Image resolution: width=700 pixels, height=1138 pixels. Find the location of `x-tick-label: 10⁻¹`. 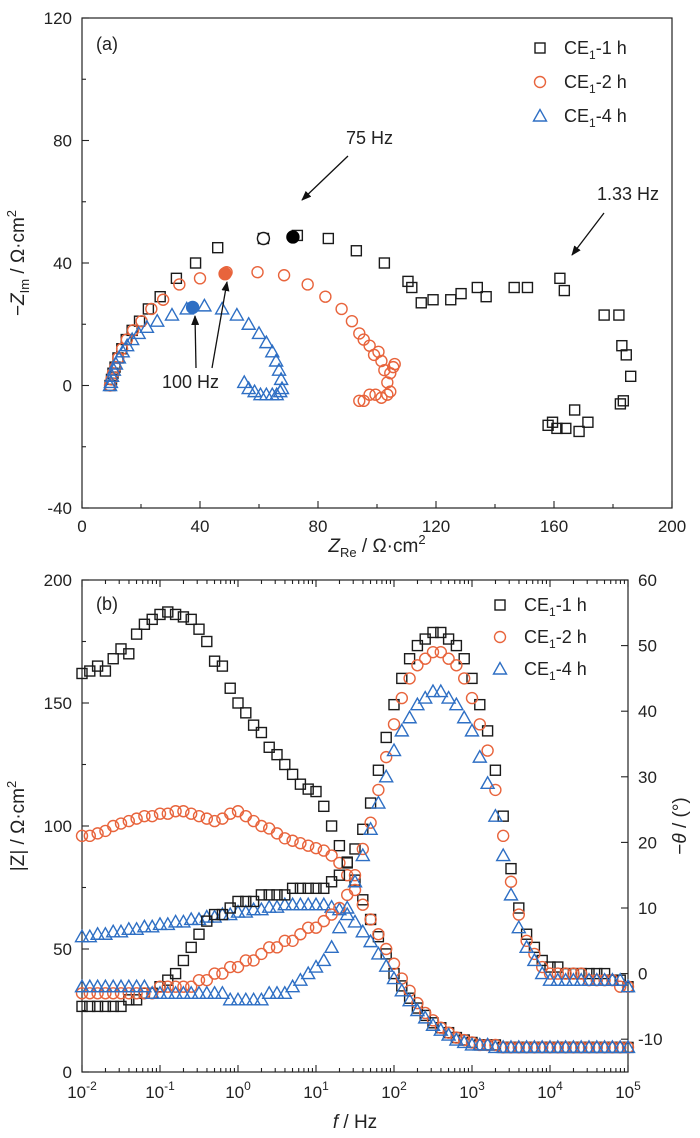

x-tick-label: 10⁻¹ is located at coordinates (160, 1090).